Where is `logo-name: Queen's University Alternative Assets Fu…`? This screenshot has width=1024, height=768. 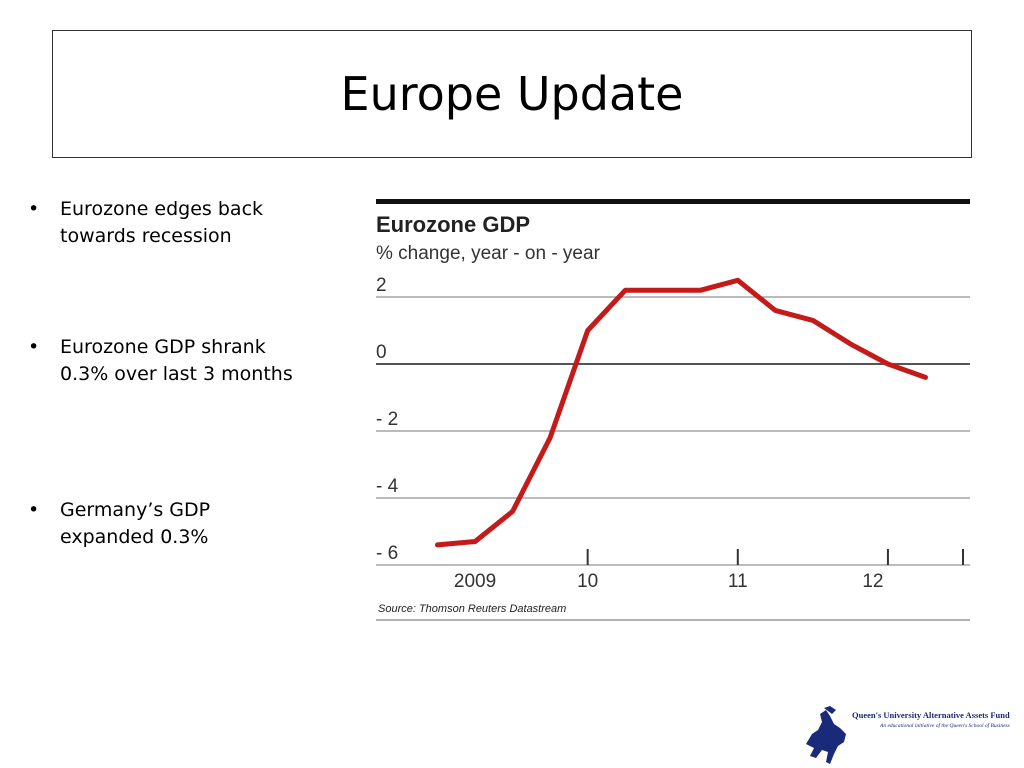 logo-name: Queen's University Alternative Assets Fu… is located at coordinates (931, 715).